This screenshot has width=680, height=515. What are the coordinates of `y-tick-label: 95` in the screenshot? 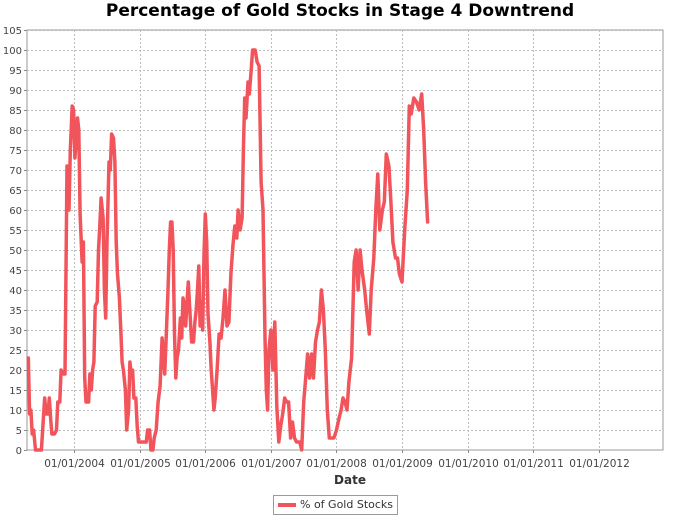 It's located at (15, 71).